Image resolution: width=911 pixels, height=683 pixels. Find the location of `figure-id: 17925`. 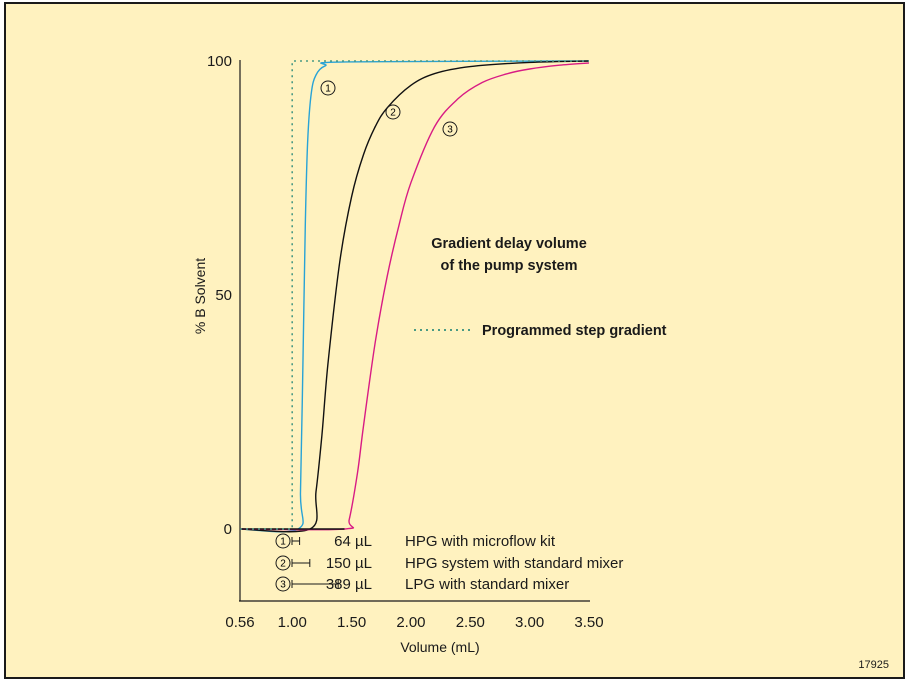

figure-id: 17925 is located at coordinates (873, 665).